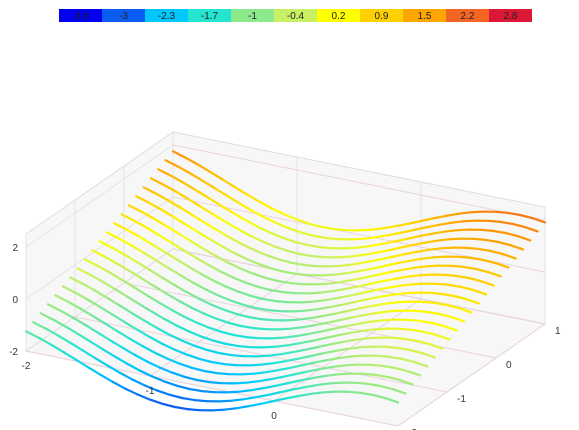 Image resolution: width=579 pixels, height=430 pixels. Describe the element at coordinates (296, 16) in the screenshot. I see `legend-label: -0.4` at that location.